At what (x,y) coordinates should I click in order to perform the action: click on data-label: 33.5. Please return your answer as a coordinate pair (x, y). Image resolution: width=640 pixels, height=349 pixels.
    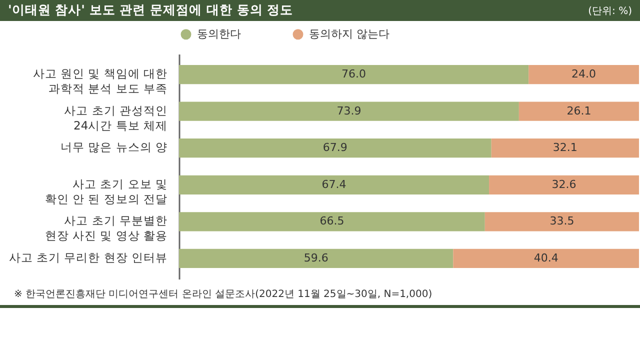
    Looking at the image, I should click on (562, 221).